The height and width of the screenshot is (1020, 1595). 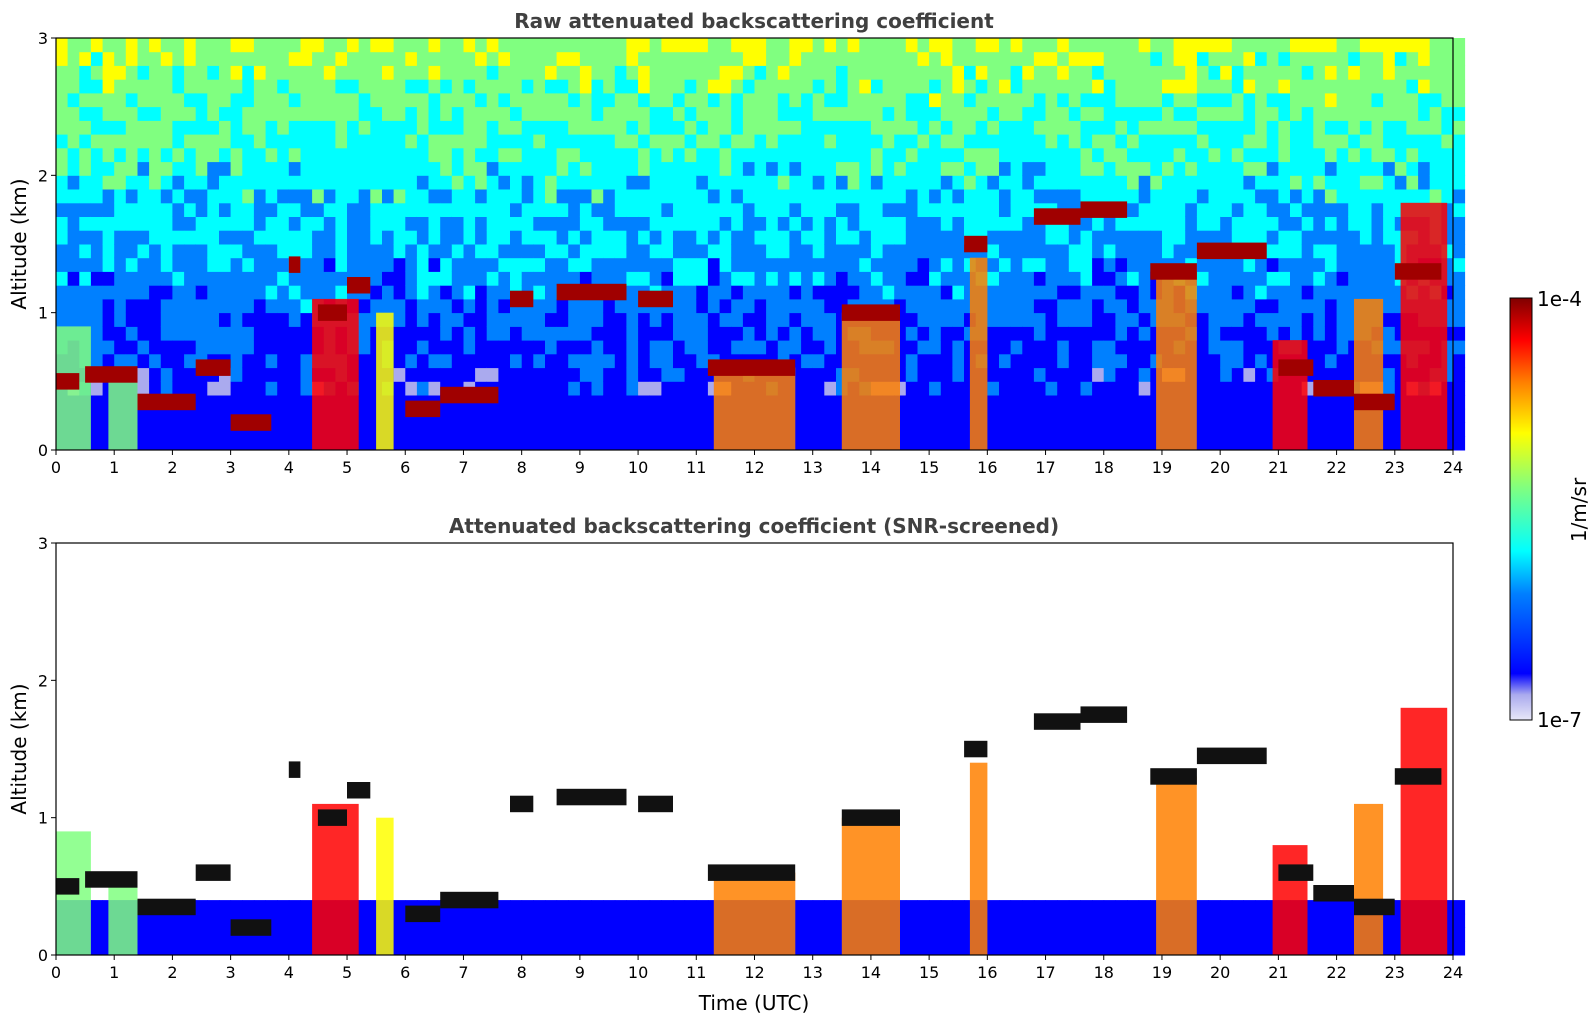 What do you see at coordinates (978, 353) in the screenshot?
I see `aerosol-plume` at bounding box center [978, 353].